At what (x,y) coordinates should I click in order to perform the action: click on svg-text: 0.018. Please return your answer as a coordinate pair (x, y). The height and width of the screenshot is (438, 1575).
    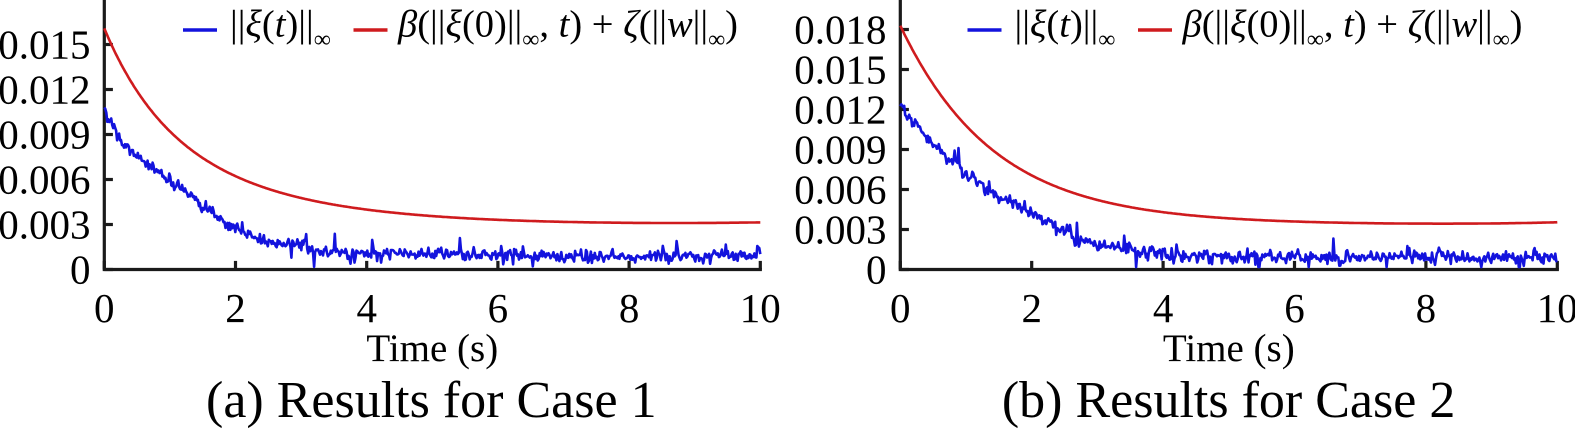
    Looking at the image, I should click on (840, 30).